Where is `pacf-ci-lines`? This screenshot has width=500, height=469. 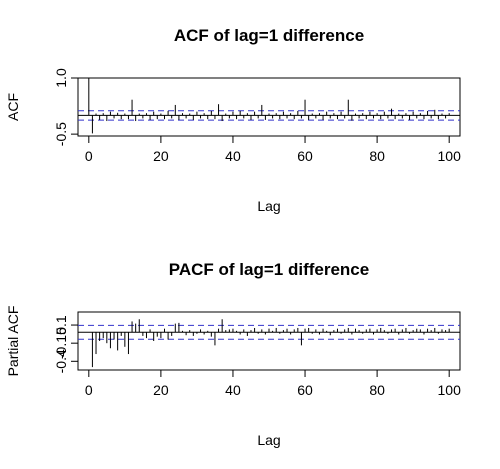 pacf-ci-lines is located at coordinates (269, 332).